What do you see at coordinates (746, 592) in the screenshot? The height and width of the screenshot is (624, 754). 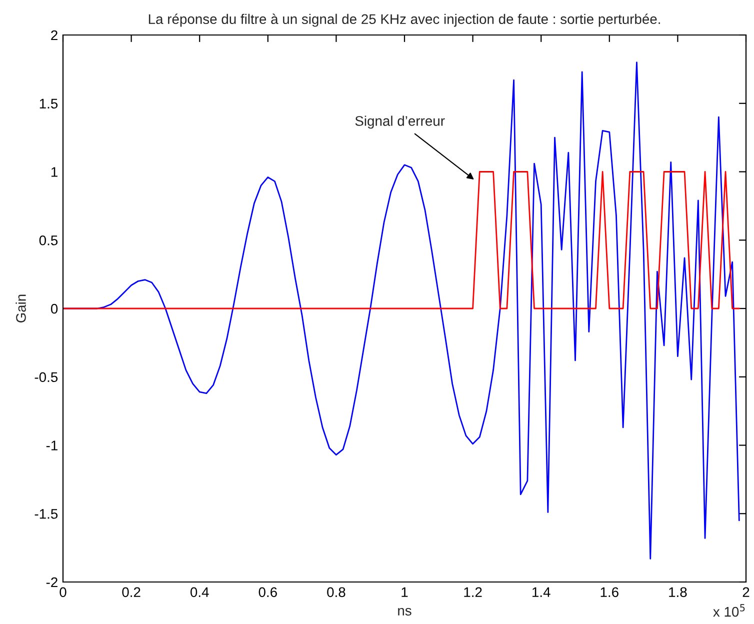 I see `x-tick-label: 2` at bounding box center [746, 592].